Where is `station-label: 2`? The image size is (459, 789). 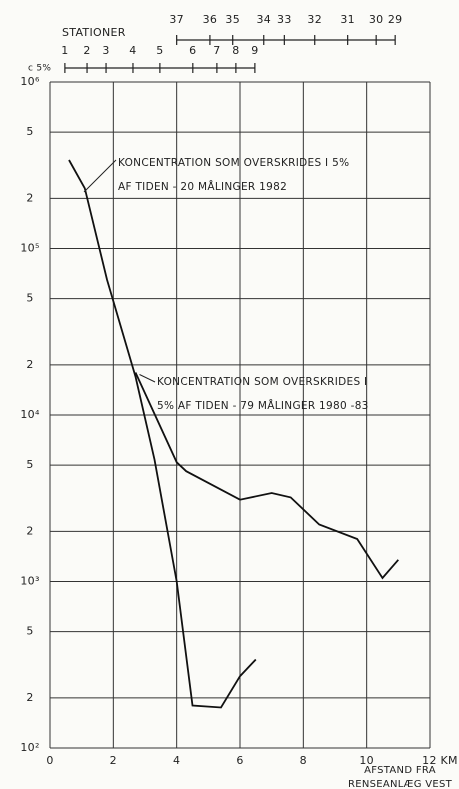 station-label: 2 is located at coordinates (86, 50).